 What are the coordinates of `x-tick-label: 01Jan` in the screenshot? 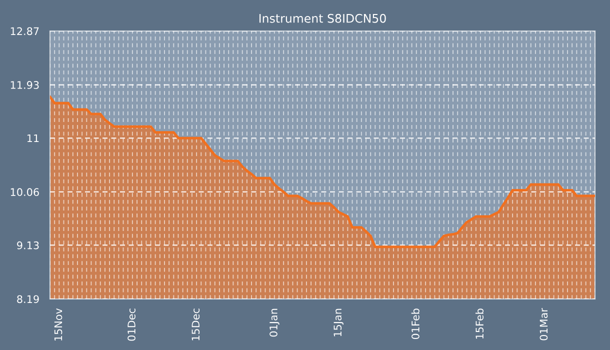 It's located at (275, 322).